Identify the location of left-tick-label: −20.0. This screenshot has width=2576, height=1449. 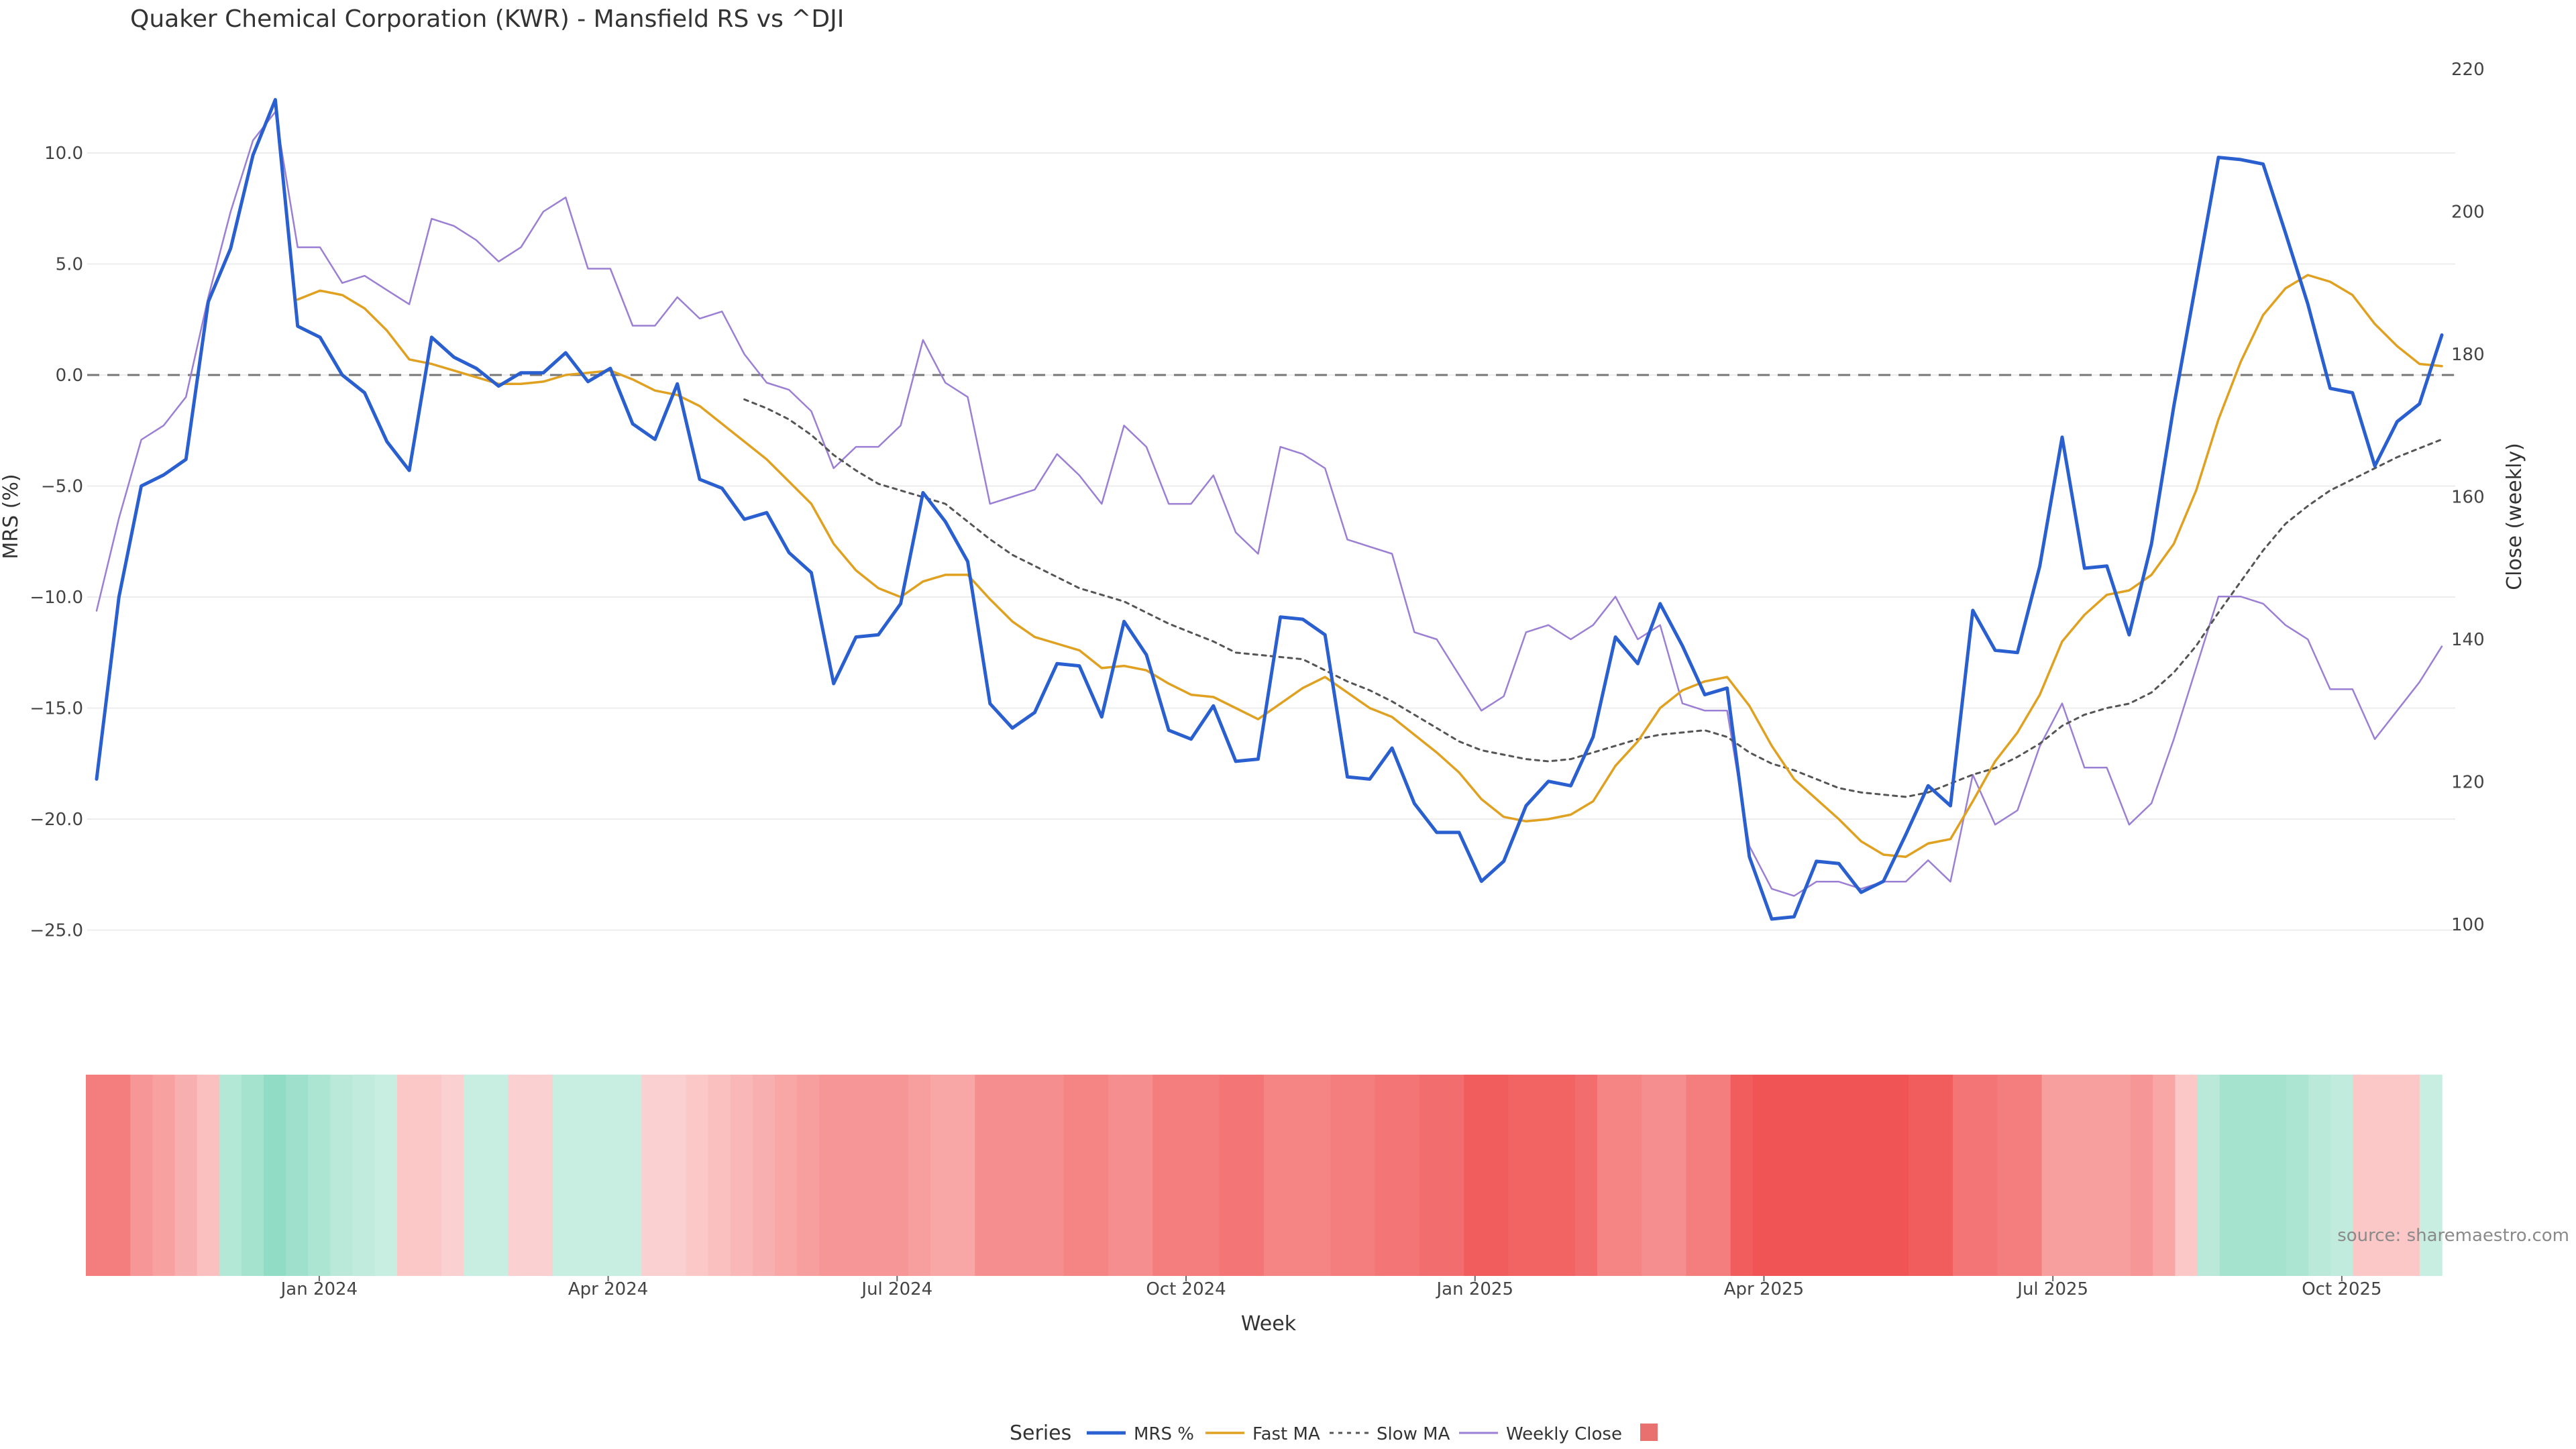
(56, 820).